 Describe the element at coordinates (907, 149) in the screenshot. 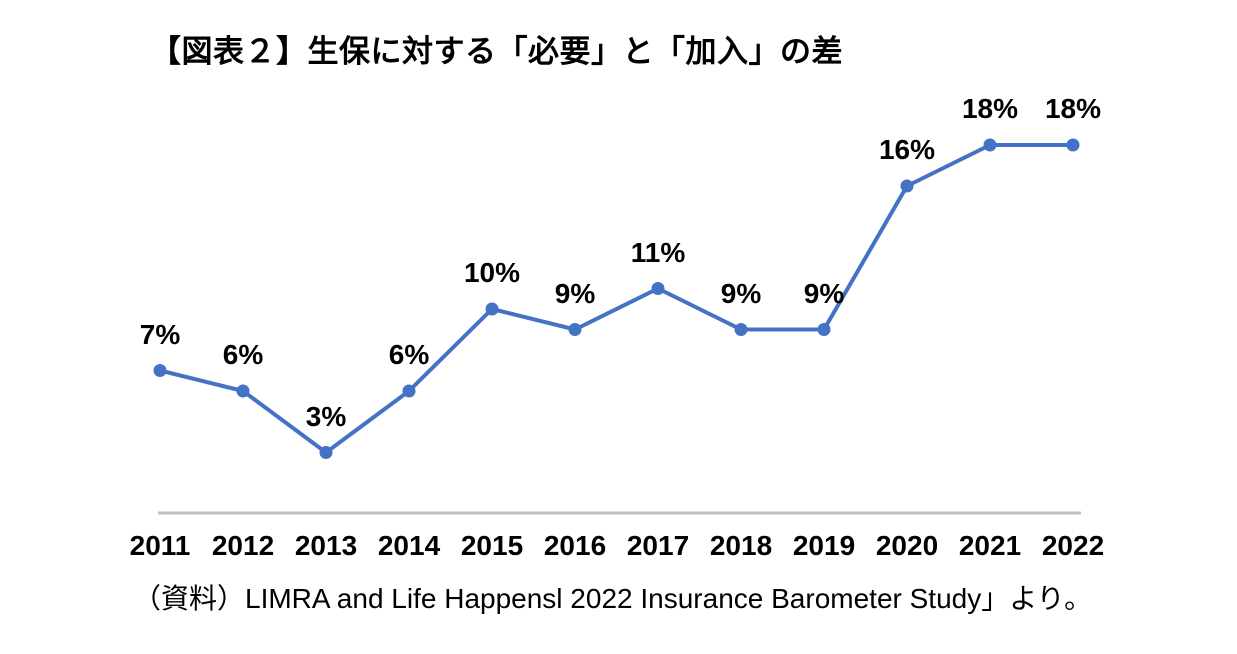

I see `data-label: 16%` at that location.